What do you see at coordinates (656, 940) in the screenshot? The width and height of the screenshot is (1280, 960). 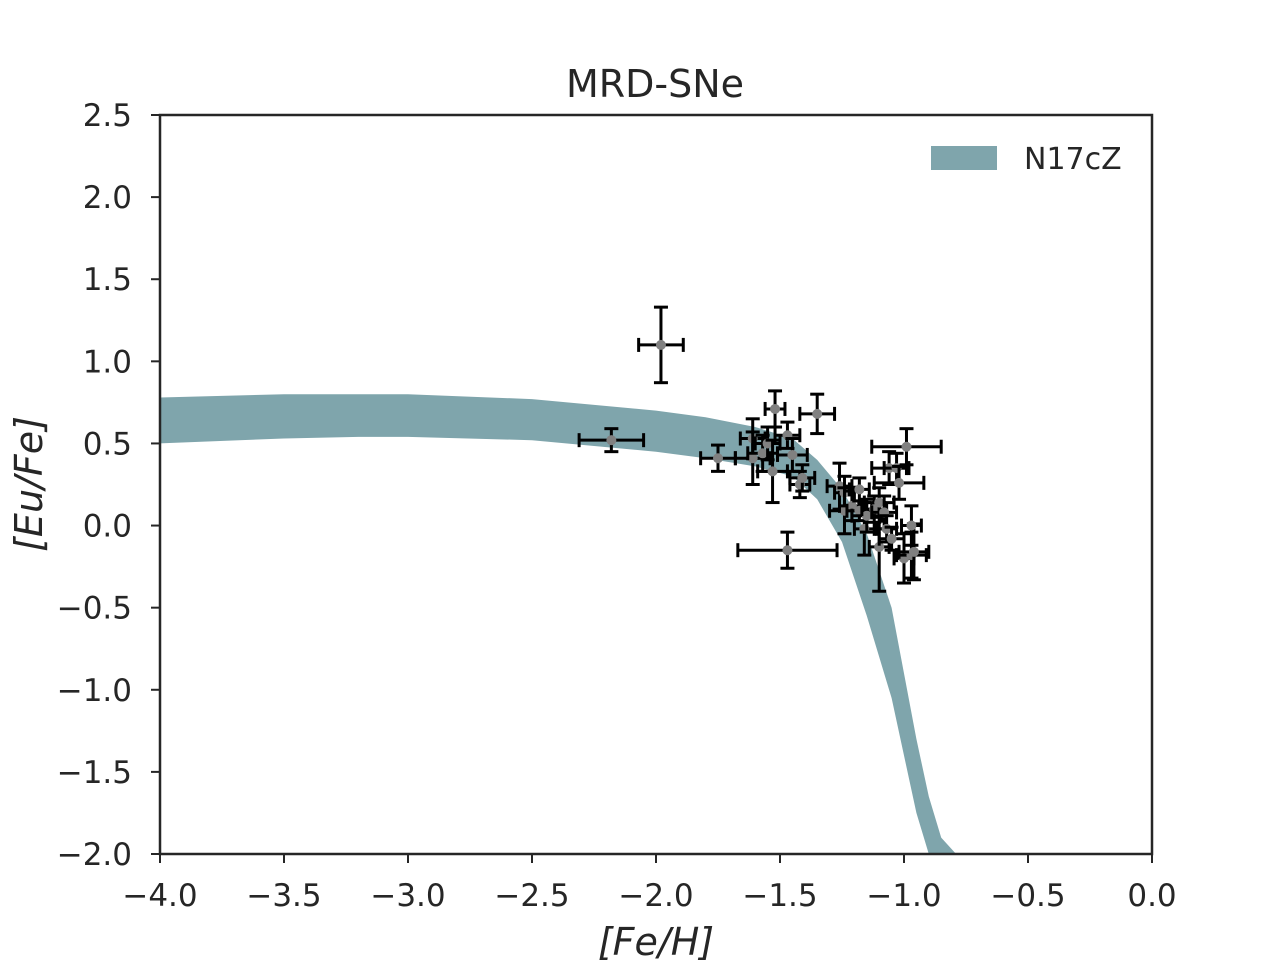 I see `x-axis-label: [Fe/H]` at bounding box center [656, 940].